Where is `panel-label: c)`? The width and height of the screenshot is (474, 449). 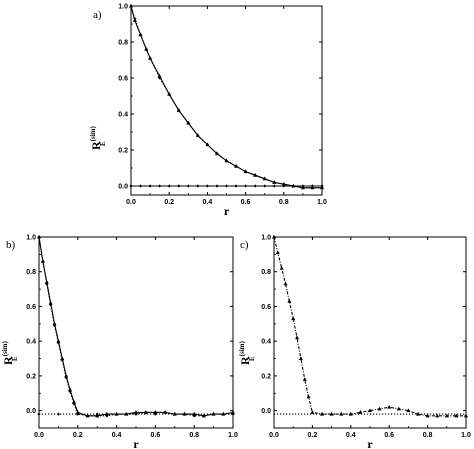 panel-label: c) is located at coordinates (244, 245).